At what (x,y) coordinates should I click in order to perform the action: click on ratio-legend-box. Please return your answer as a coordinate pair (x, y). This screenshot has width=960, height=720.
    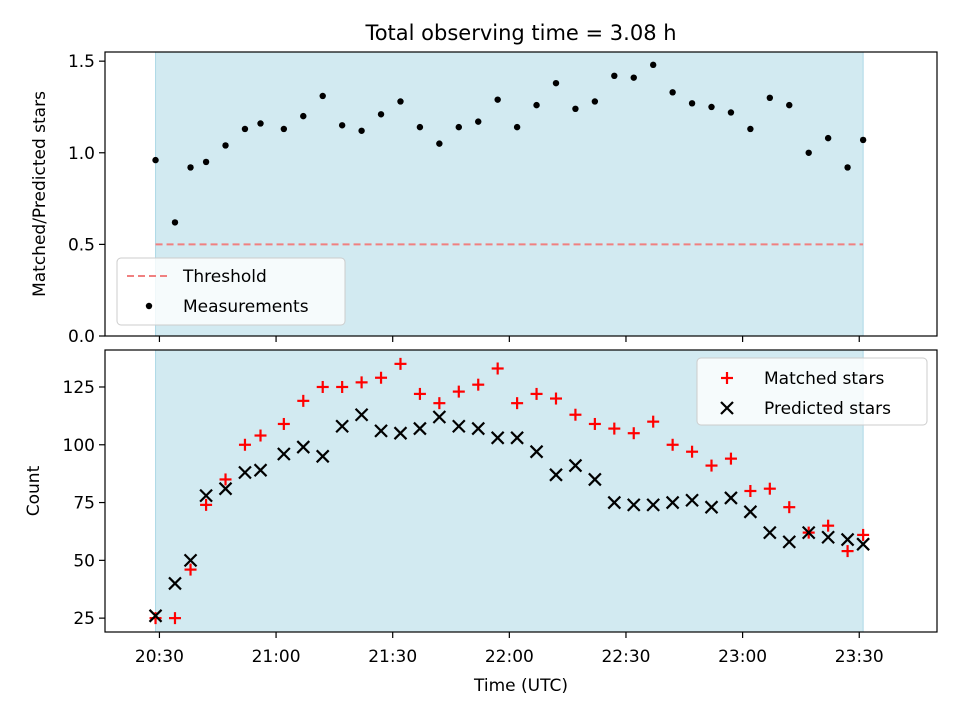
    Looking at the image, I should click on (231, 291).